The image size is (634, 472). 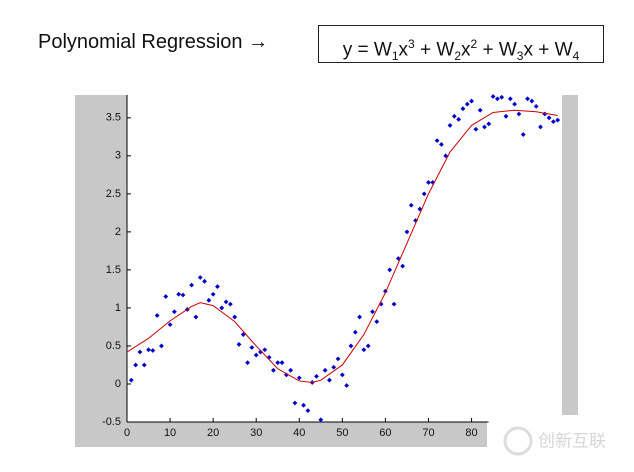 I want to click on formula-sup: 3, so click(x=411, y=44).